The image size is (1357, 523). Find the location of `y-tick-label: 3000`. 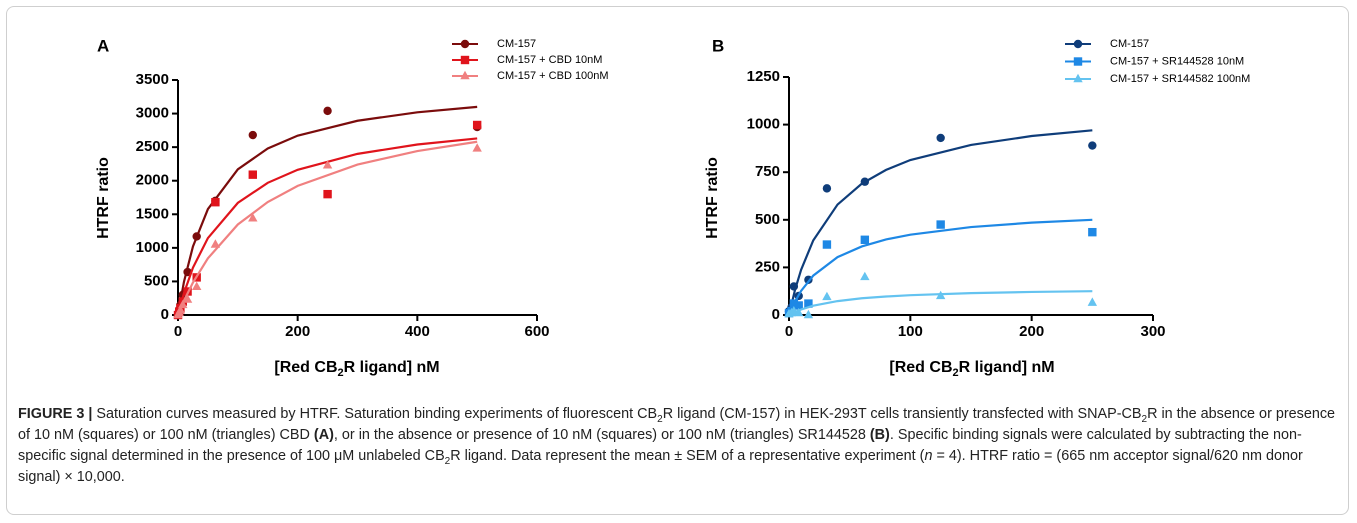

y-tick-label: 3000 is located at coordinates (152, 113).